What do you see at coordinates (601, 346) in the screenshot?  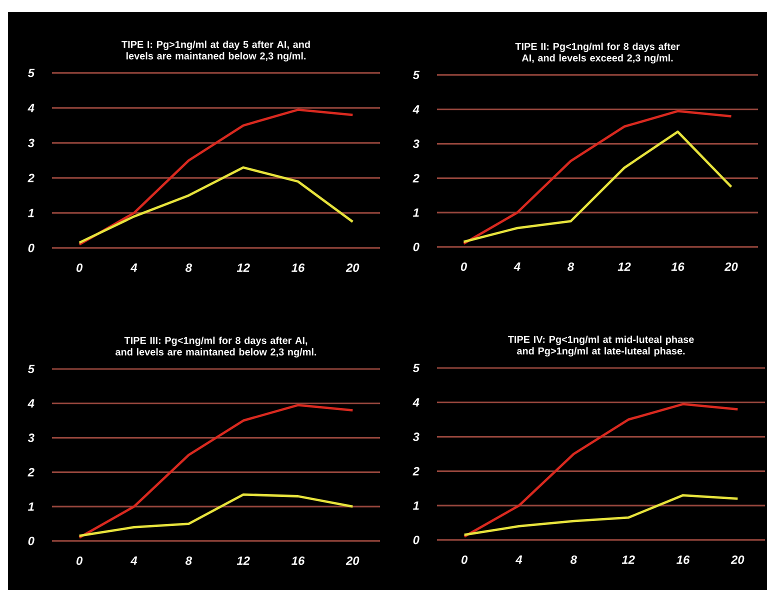 I see `chart-title: TIPE IV: Pg<1ng/ml at mid-luteal phase and Pg>1ng/ml at late-luteal phase.` at bounding box center [601, 346].